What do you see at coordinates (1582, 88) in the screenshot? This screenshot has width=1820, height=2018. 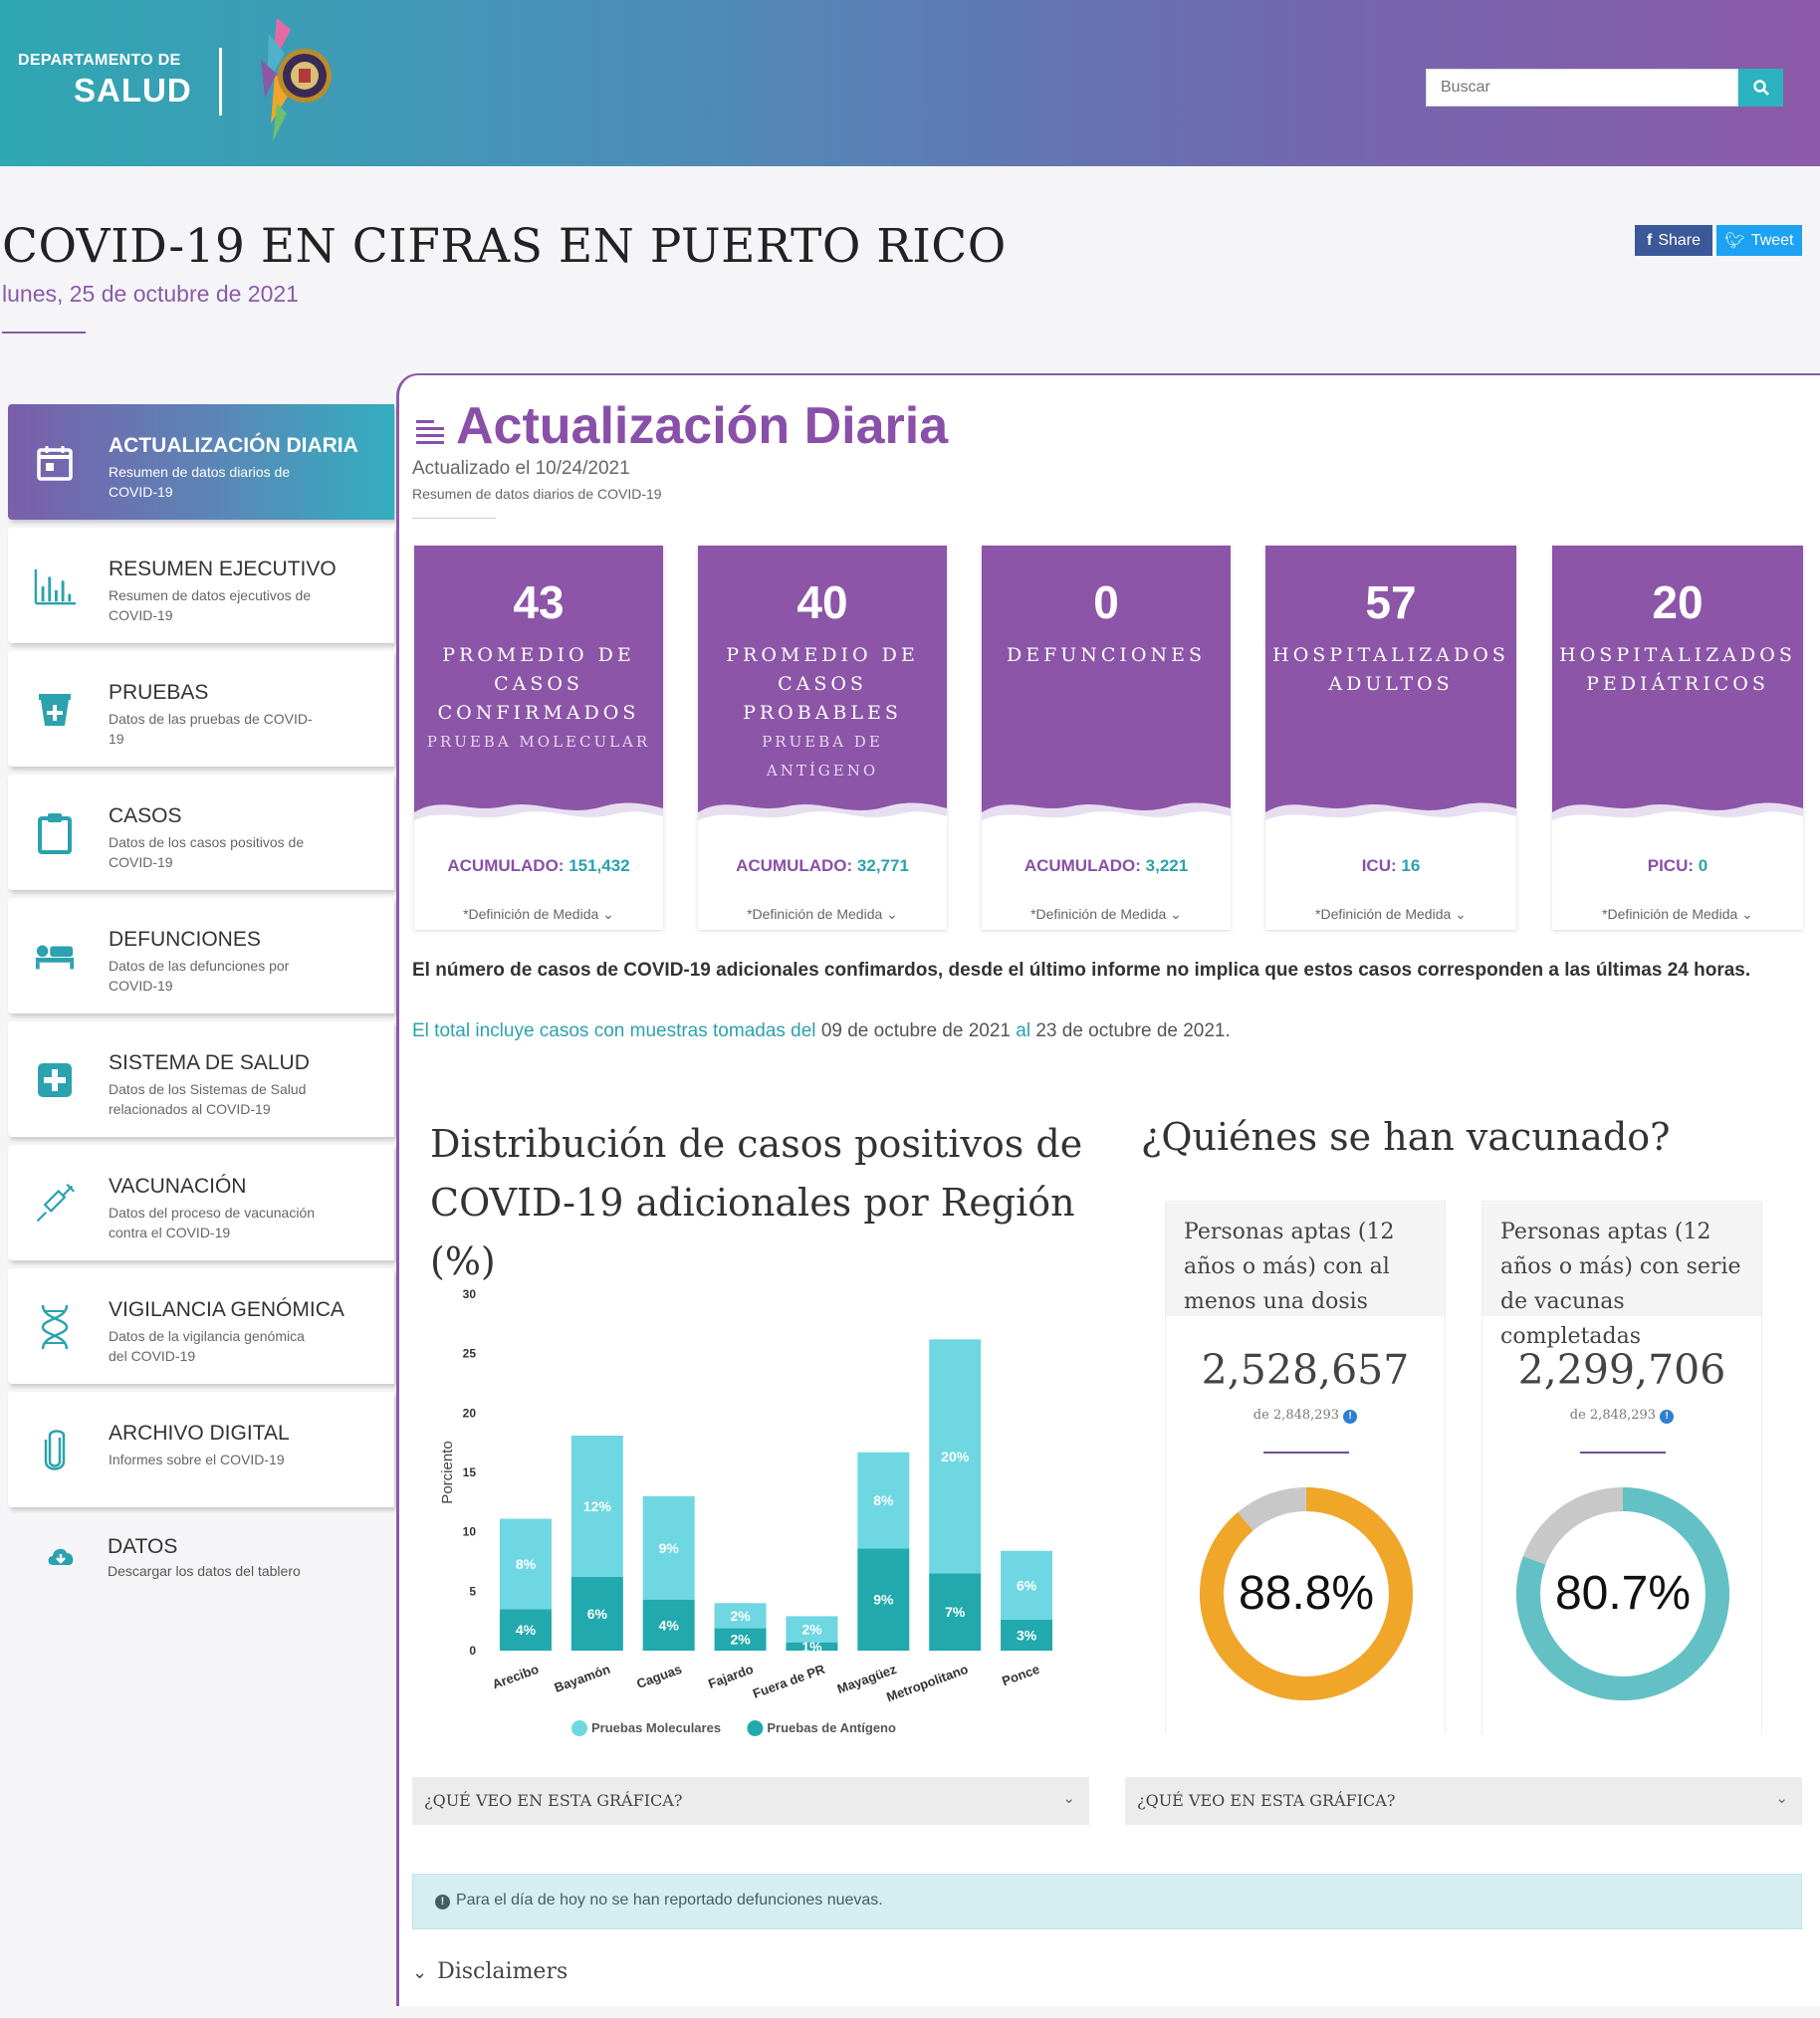 I see `search-input` at bounding box center [1582, 88].